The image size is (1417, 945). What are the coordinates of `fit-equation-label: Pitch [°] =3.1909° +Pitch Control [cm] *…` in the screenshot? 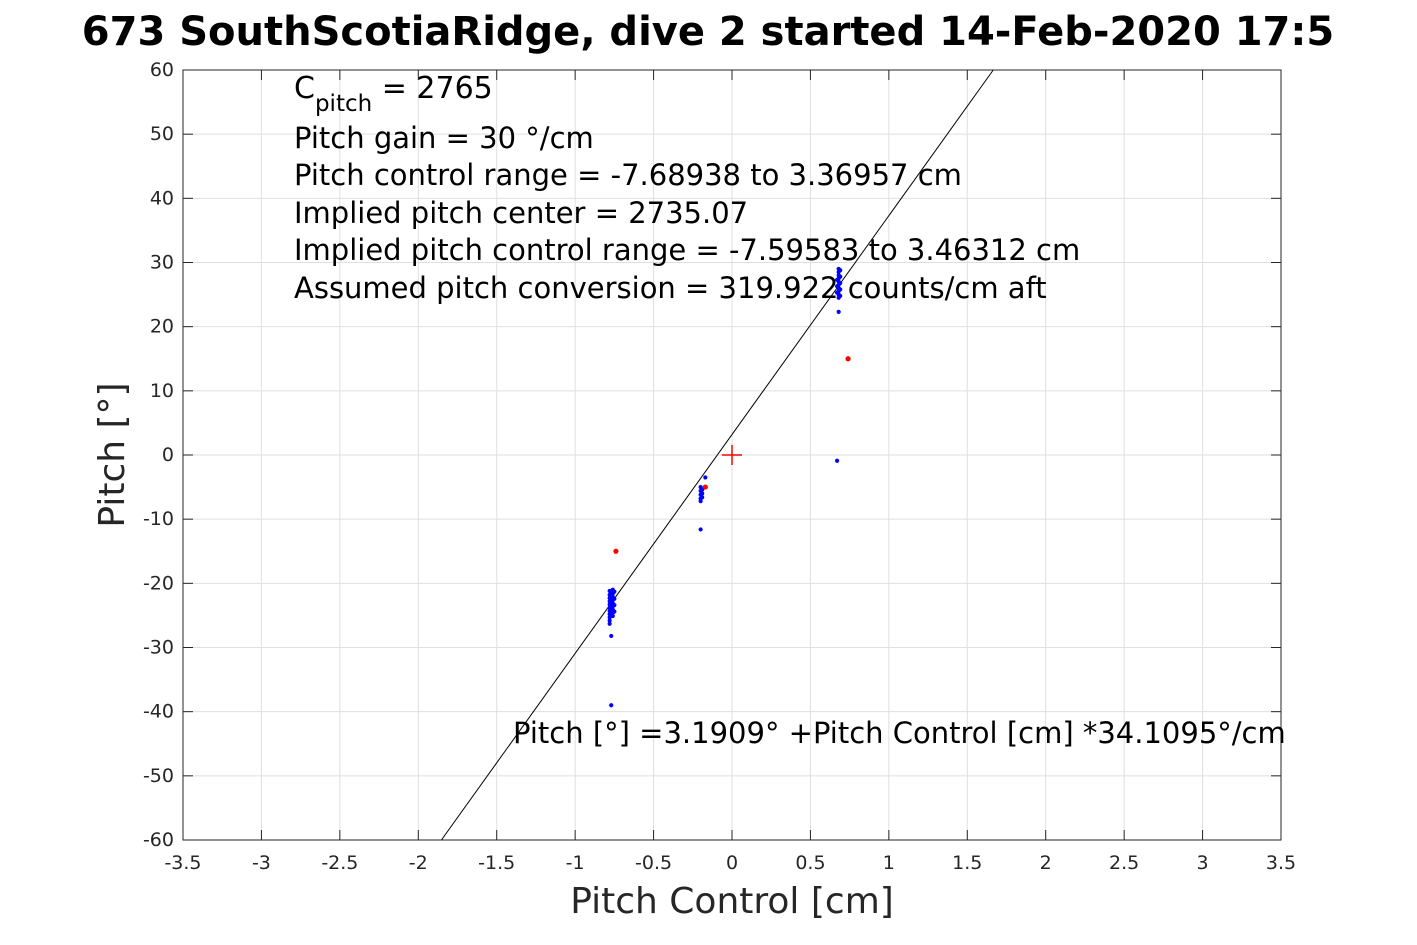 It's located at (899, 733).